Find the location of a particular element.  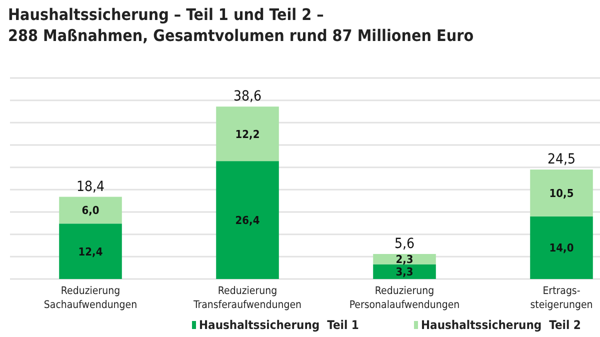

legend-label: Haushaltssicherung Teil 2 is located at coordinates (501, 325).